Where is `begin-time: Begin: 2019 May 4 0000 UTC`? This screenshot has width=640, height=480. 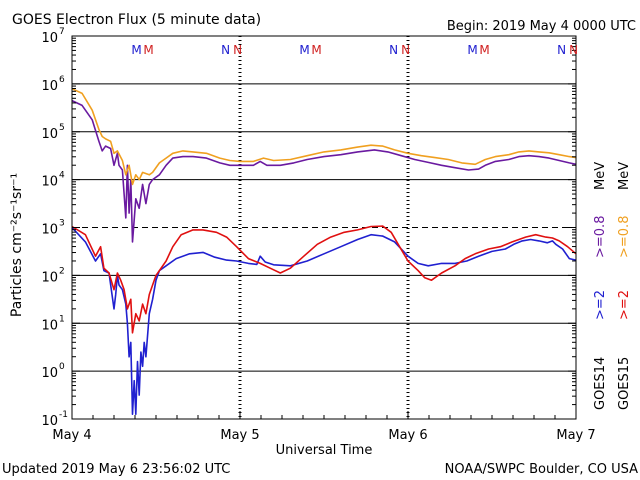 begin-time: Begin: 2019 May 4 0000 UTC is located at coordinates (541, 26).